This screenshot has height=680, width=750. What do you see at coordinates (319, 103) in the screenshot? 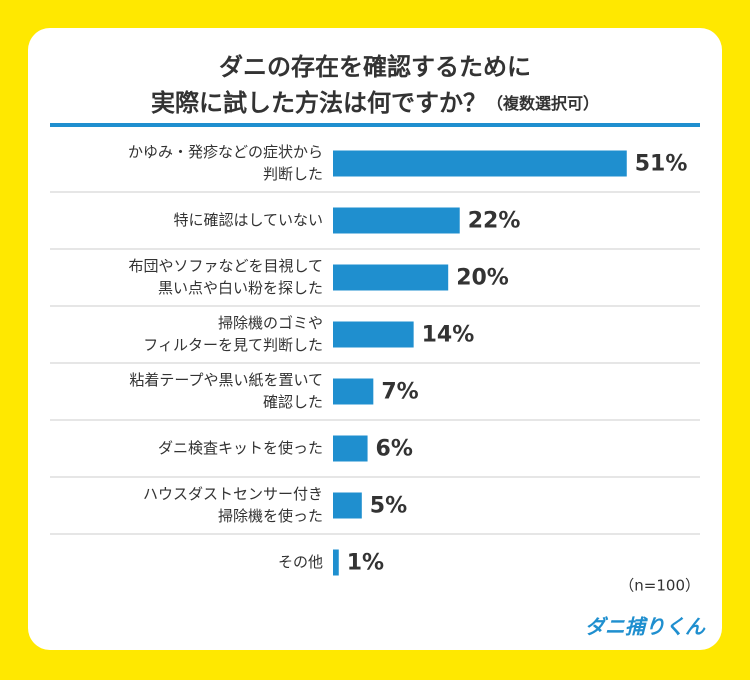
I see `chart-title: 実際に試した方法は何ですか？` at bounding box center [319, 103].